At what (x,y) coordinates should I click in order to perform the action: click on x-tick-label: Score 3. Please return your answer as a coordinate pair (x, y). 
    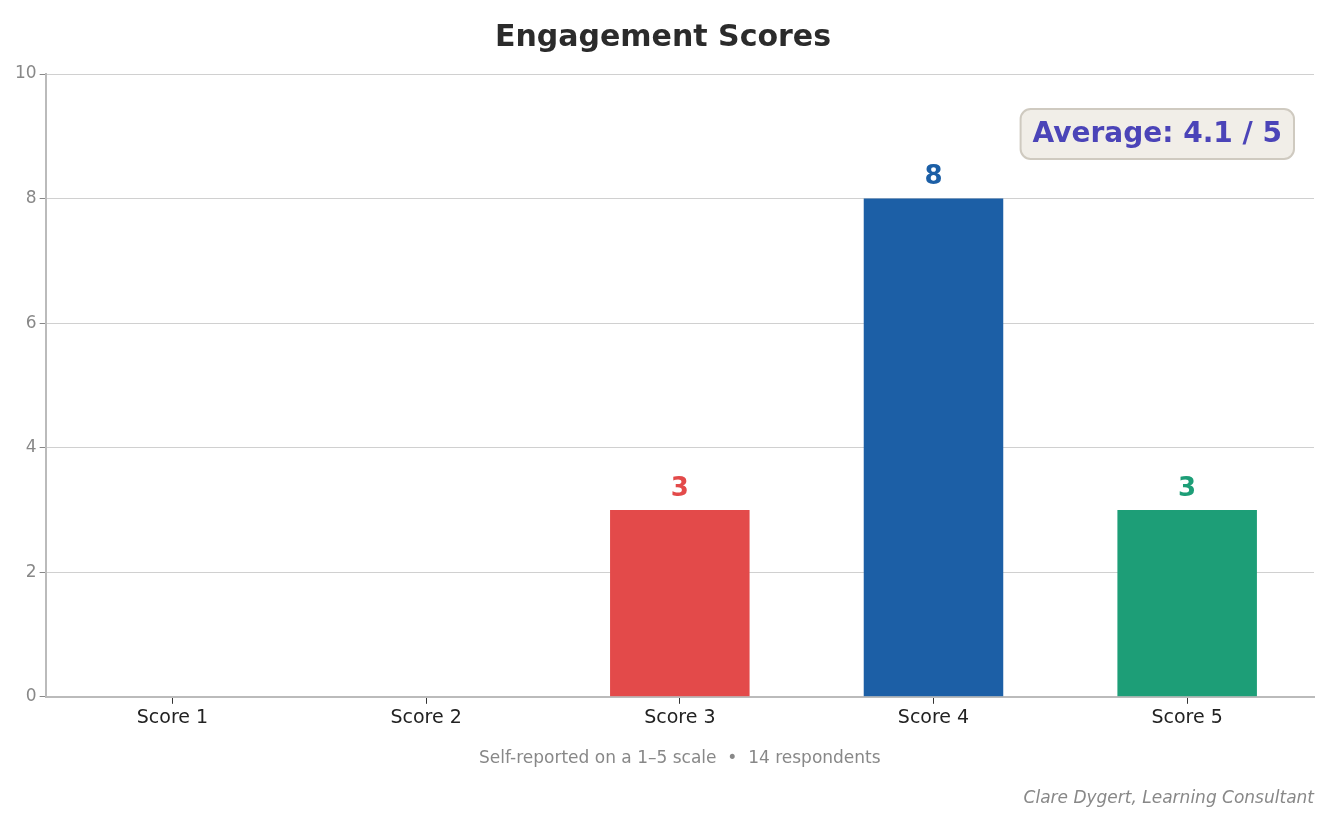
    Looking at the image, I should click on (680, 716).